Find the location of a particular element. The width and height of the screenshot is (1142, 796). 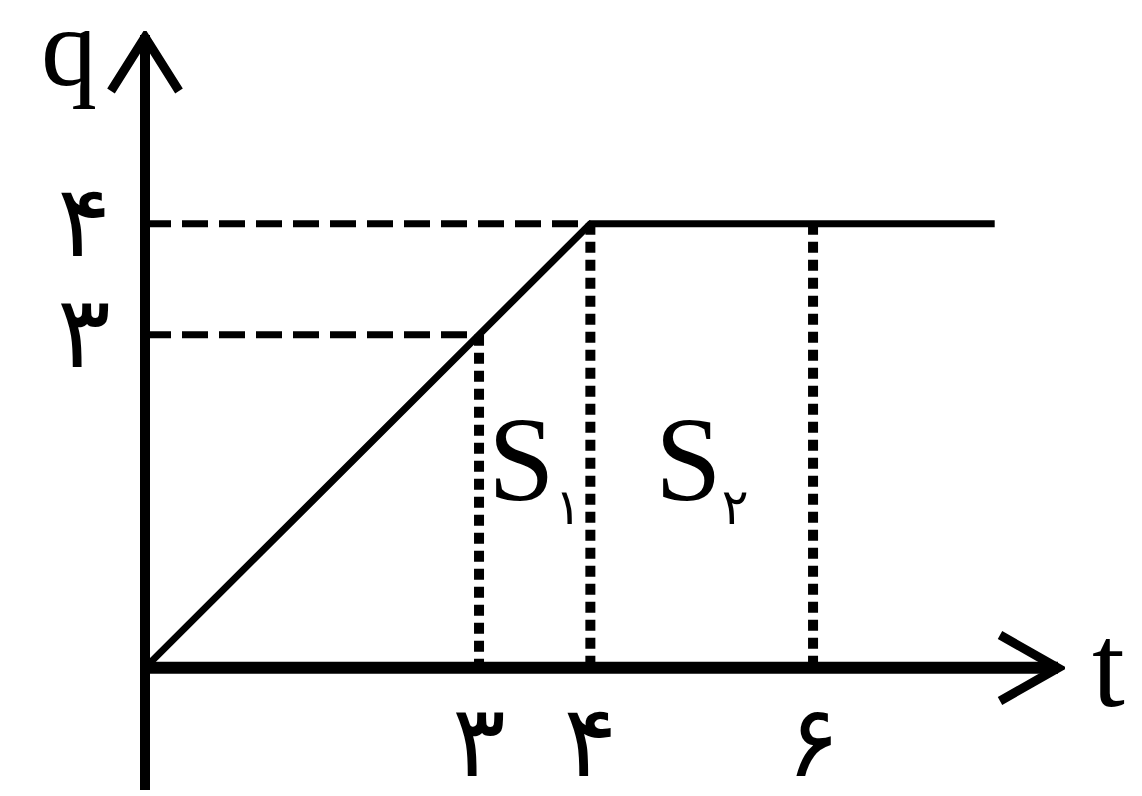

x-tick-label: ۶ is located at coordinates (813, 739).